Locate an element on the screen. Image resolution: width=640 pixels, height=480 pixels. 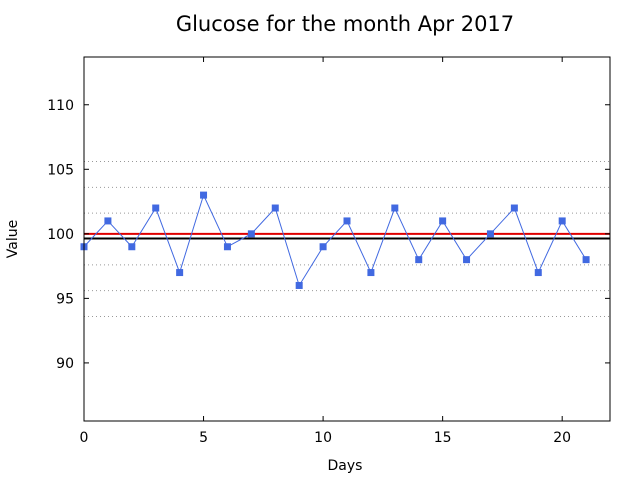
y-axis-label: Value is located at coordinates (13, 239).